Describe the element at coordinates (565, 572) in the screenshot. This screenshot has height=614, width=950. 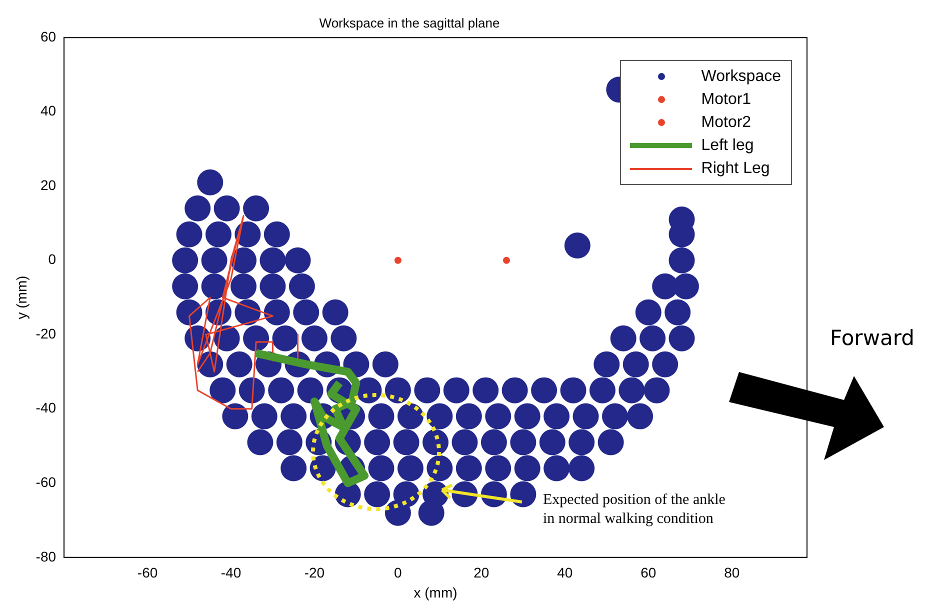
I see `x-tick-label: 40` at that location.